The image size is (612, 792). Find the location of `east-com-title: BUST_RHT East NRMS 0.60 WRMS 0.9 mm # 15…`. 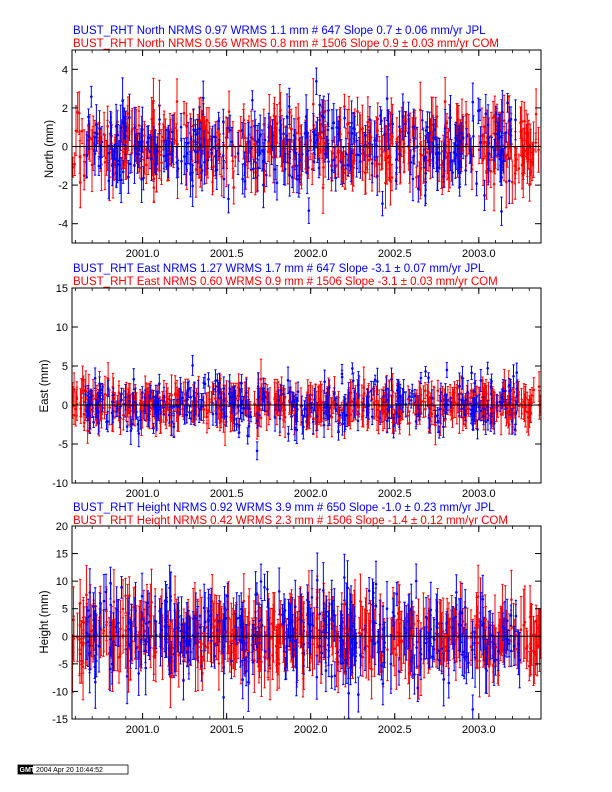

east-com-title: BUST_RHT East NRMS 0.60 WRMS 0.9 mm # 15… is located at coordinates (285, 282).